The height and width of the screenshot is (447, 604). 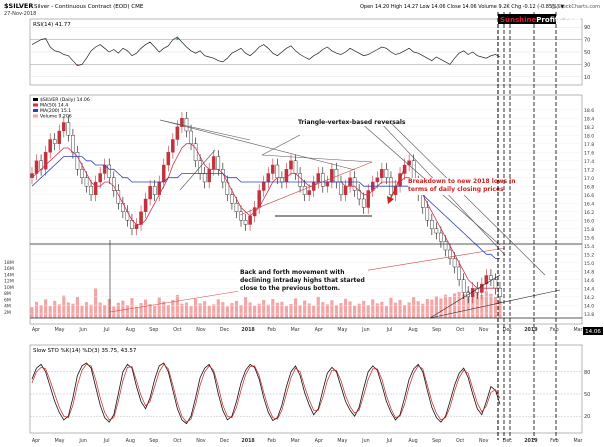 I want to click on legend-entry-0: $SILVER (Daily) 14.06, so click(x=65, y=100).